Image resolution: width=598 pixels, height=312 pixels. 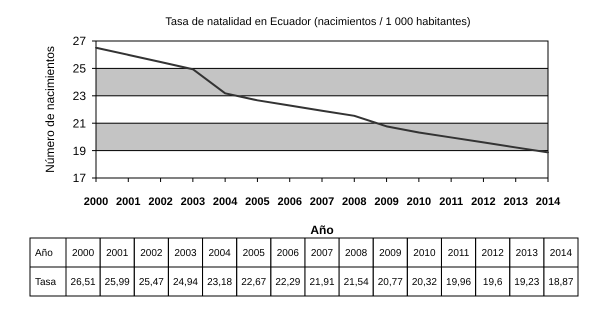 I want to click on y-tick-label: 17, so click(x=79, y=178).